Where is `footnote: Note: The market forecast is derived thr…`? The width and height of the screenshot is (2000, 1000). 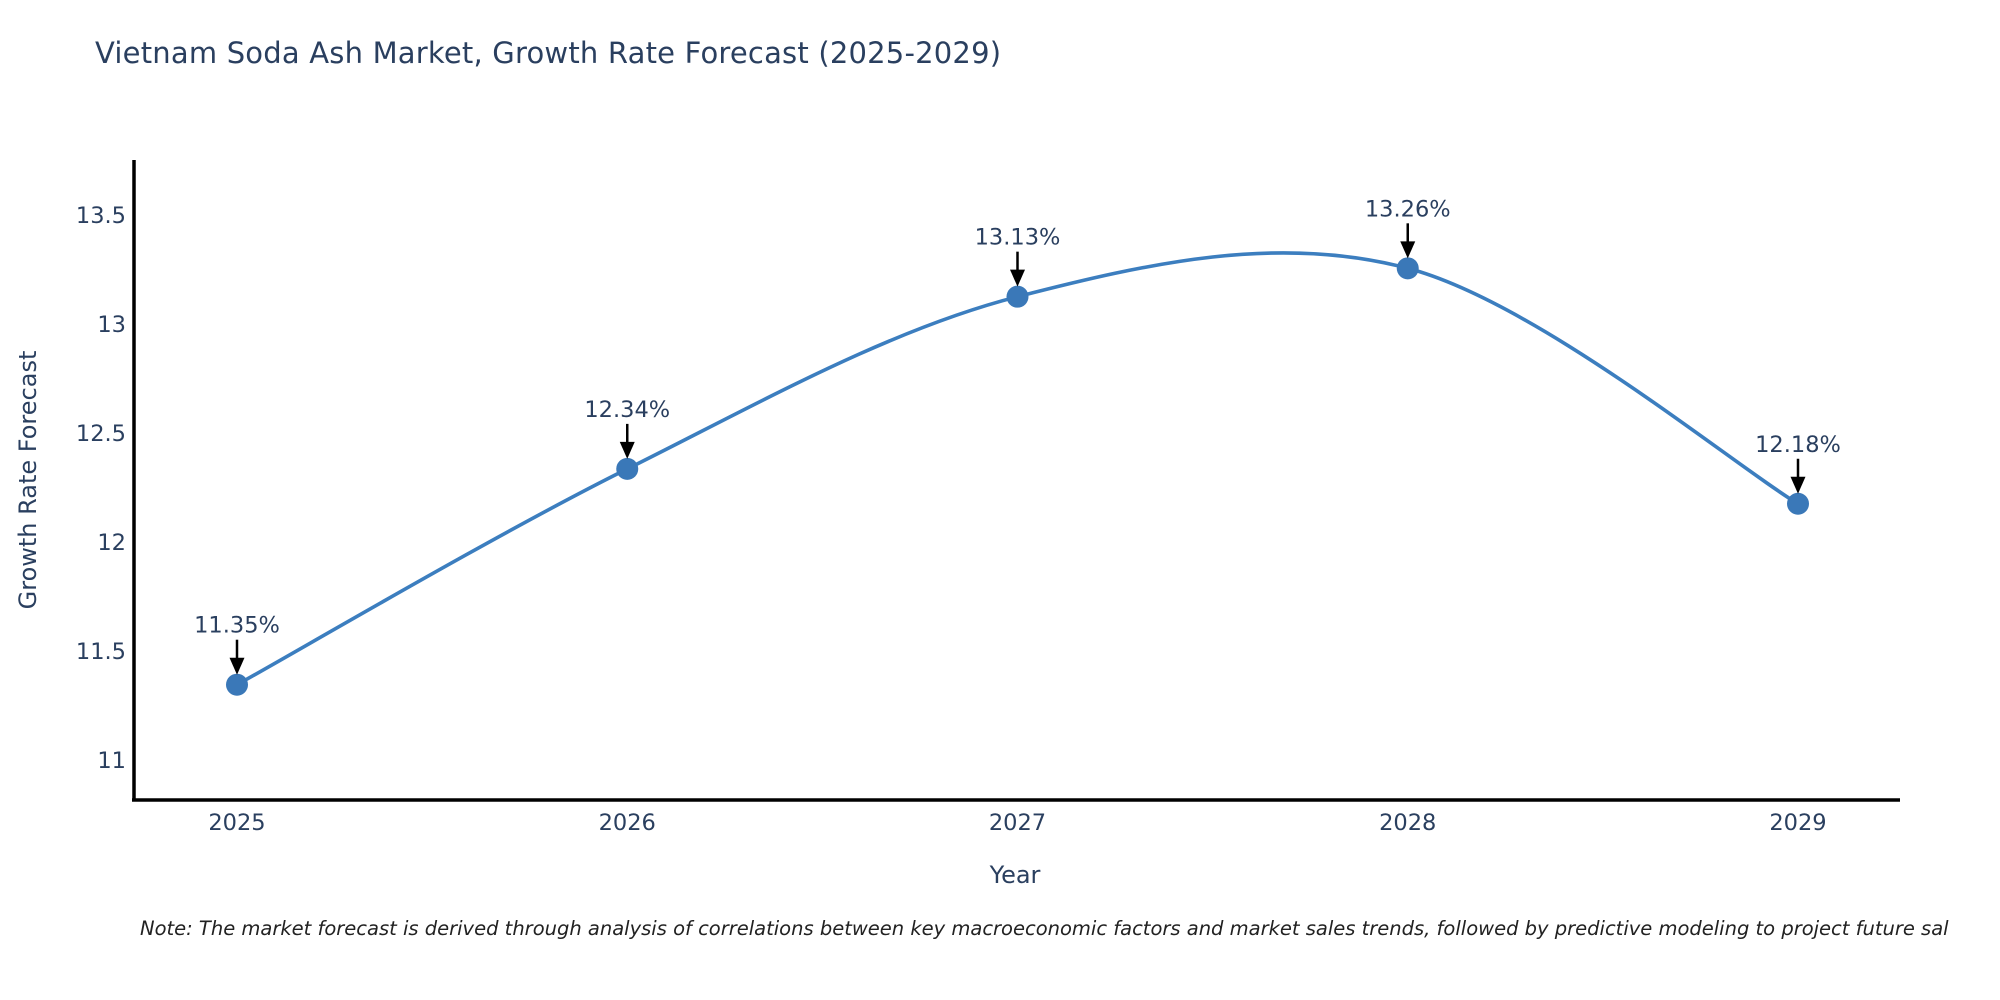
footnote: Note: The market forecast is derived thr… is located at coordinates (1044, 928).